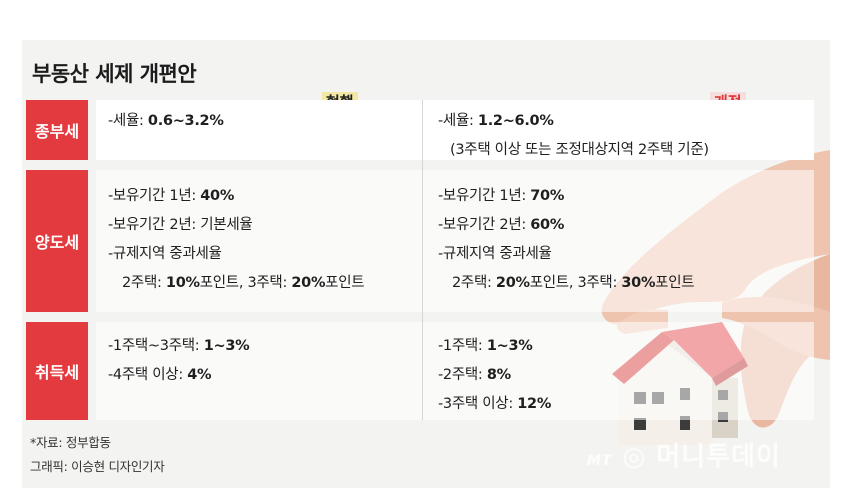 This screenshot has height=503, width=857. I want to click on line-value: 40%, so click(217, 196).